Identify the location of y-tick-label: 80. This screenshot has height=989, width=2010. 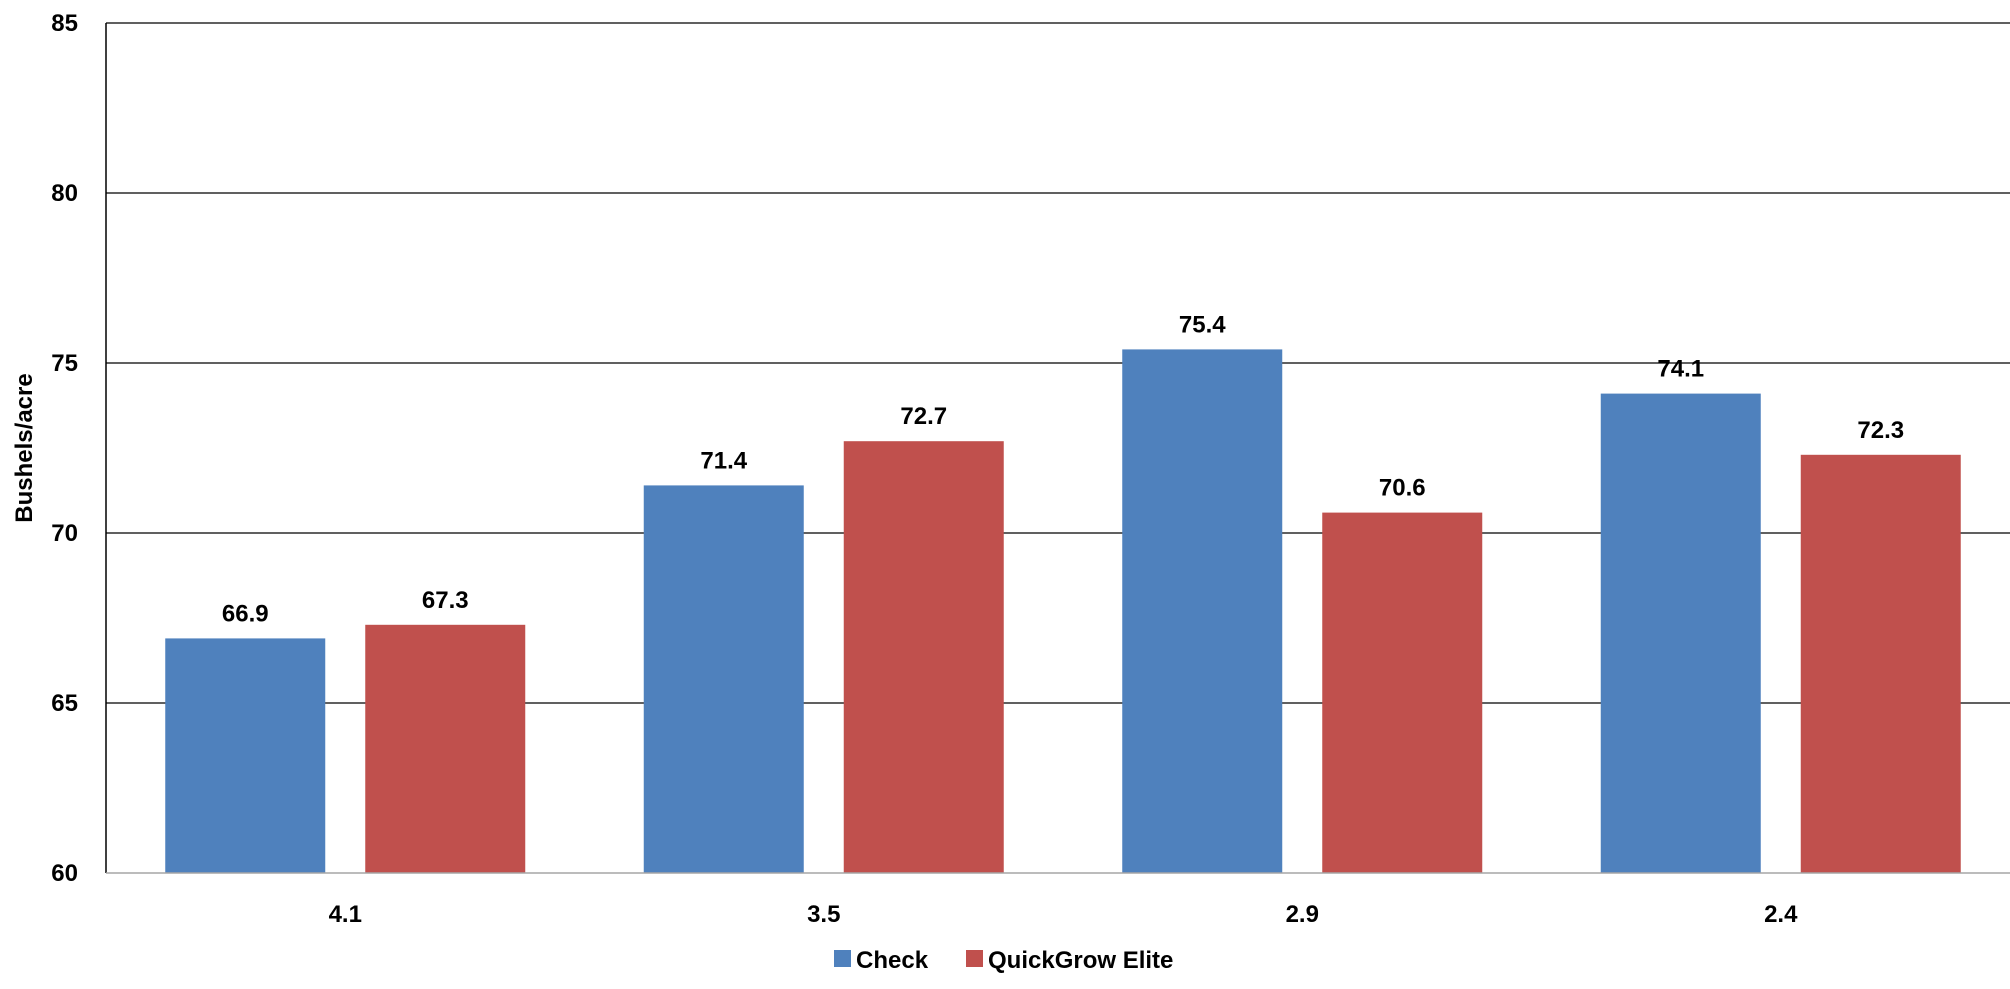
(64, 193).